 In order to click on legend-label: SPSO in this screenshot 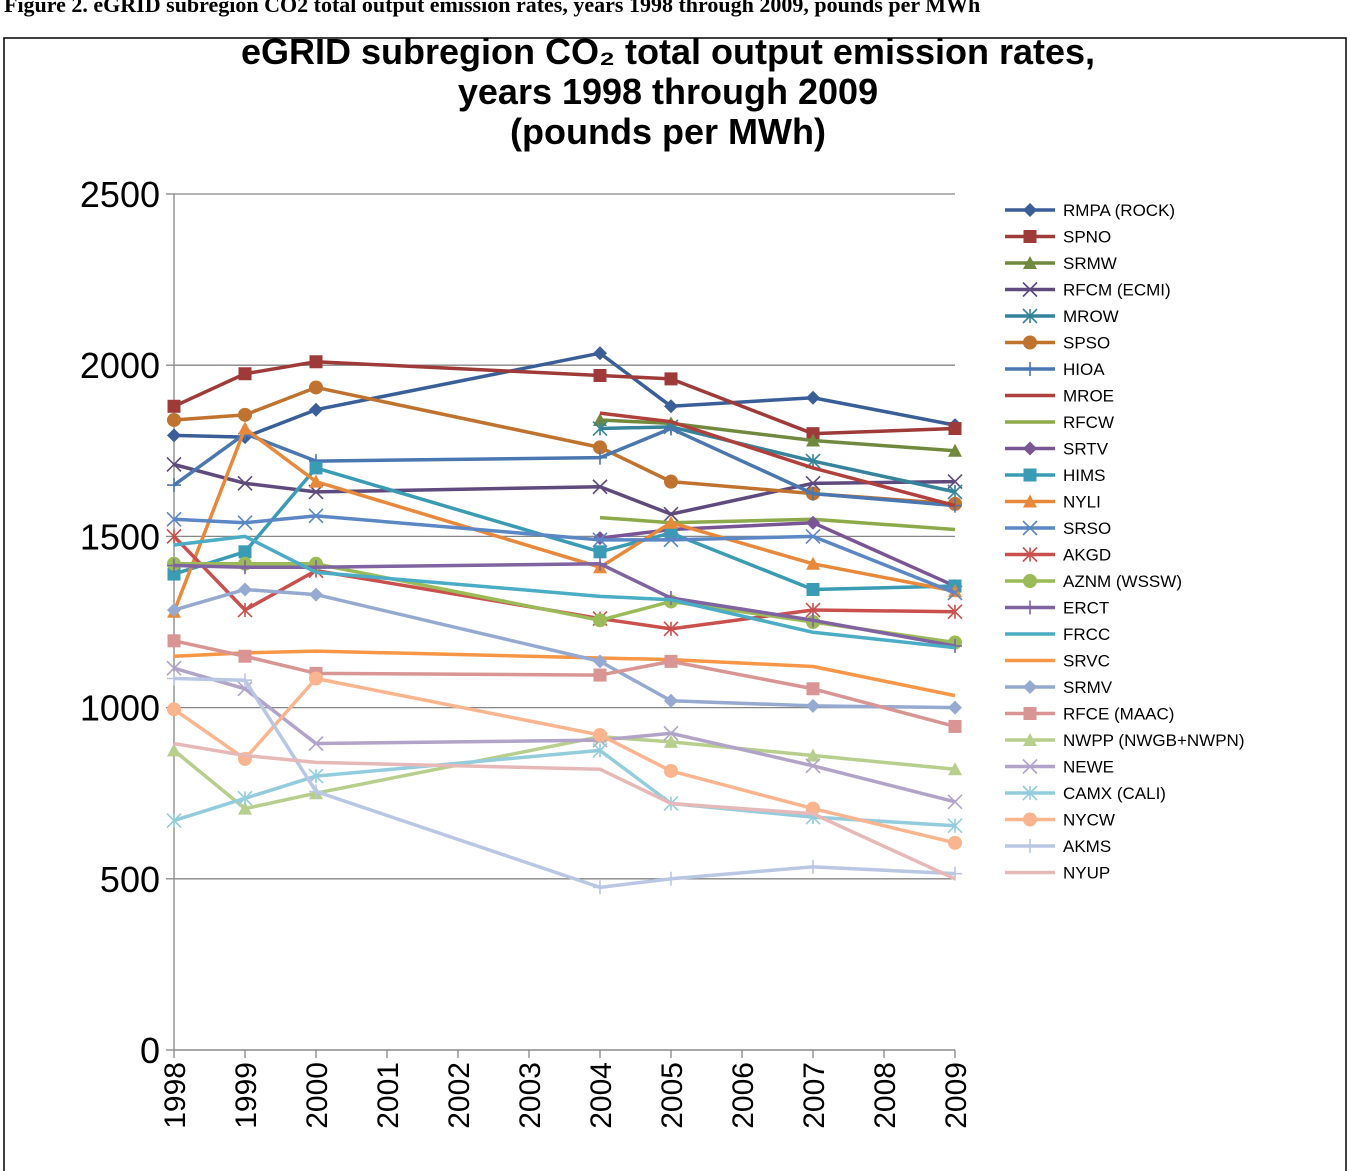, I will do `click(1086, 343)`.